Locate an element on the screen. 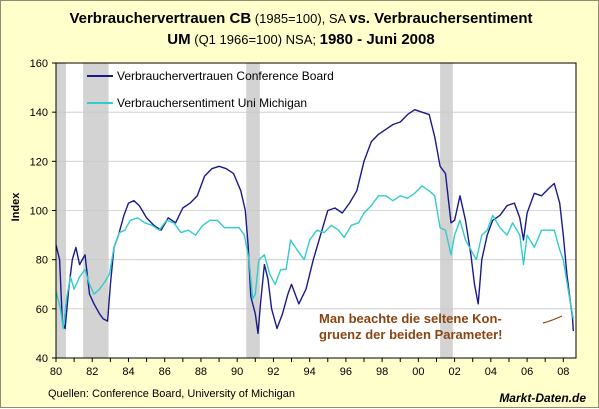  x-tick-label-04: 04 is located at coordinates (491, 372).